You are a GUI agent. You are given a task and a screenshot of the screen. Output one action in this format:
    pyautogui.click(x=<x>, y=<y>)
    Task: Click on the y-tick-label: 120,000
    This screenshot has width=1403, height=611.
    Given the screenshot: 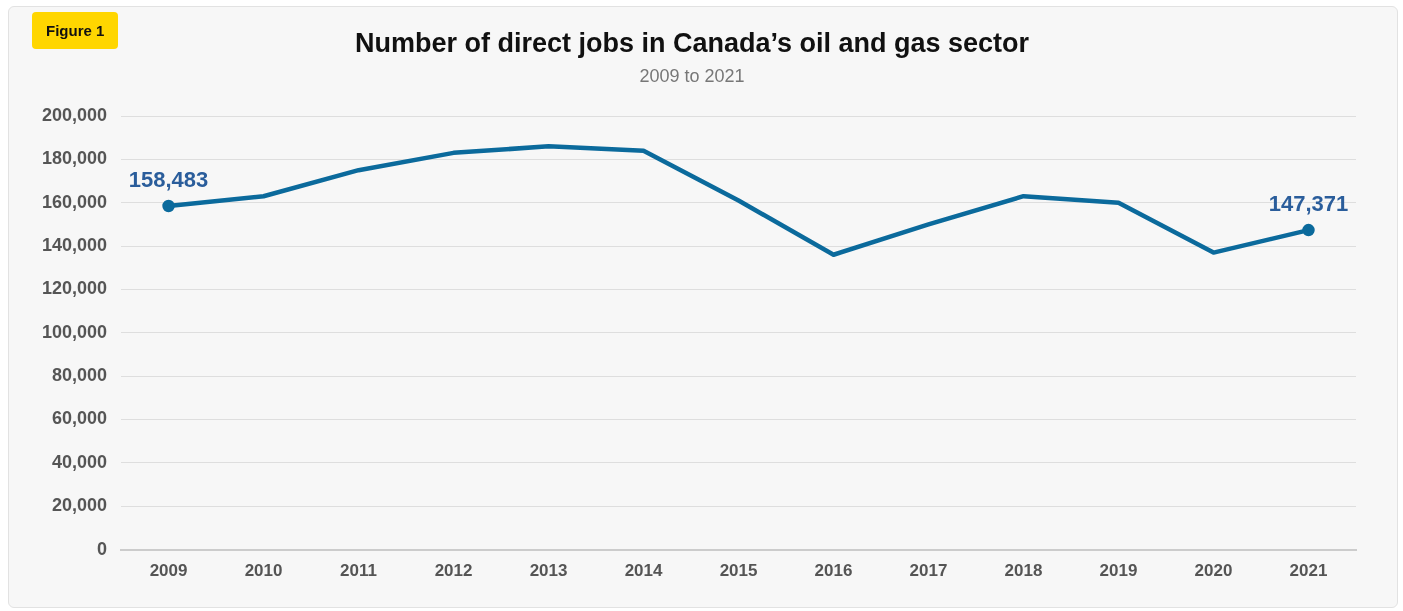 What is the action you would take?
    pyautogui.click(x=74, y=288)
    